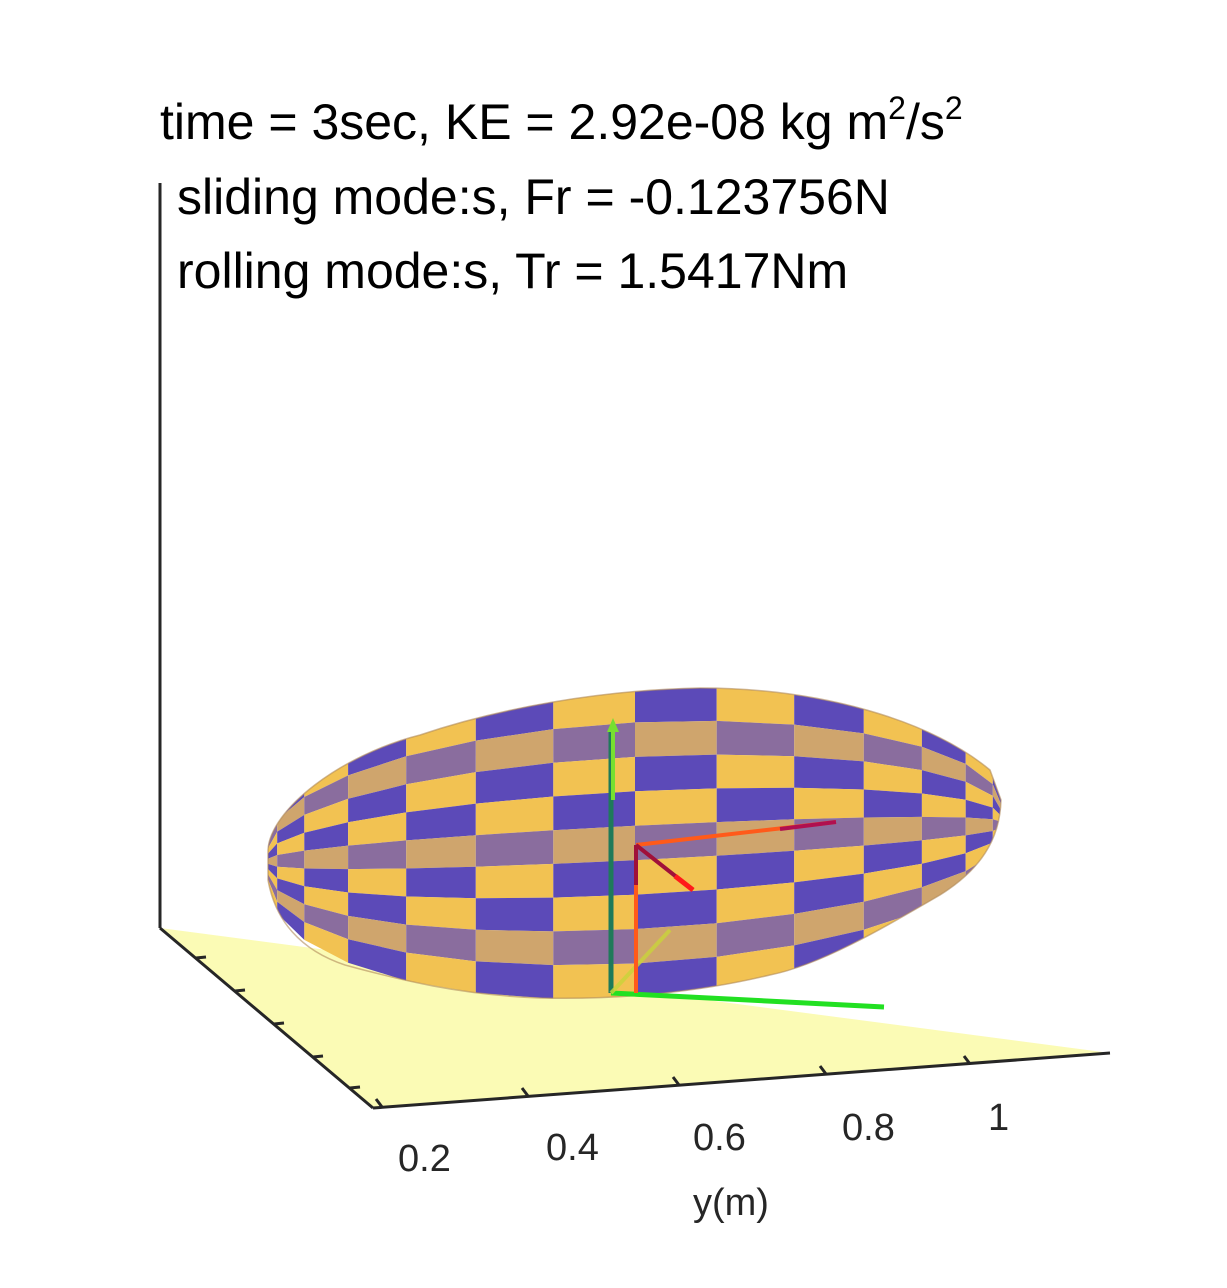 Image resolution: width=1227 pixels, height=1288 pixels. Describe the element at coordinates (513, 271) in the screenshot. I see `plot-title-line-3: rolling mode:s, Tr = 1.5417Nm` at that location.